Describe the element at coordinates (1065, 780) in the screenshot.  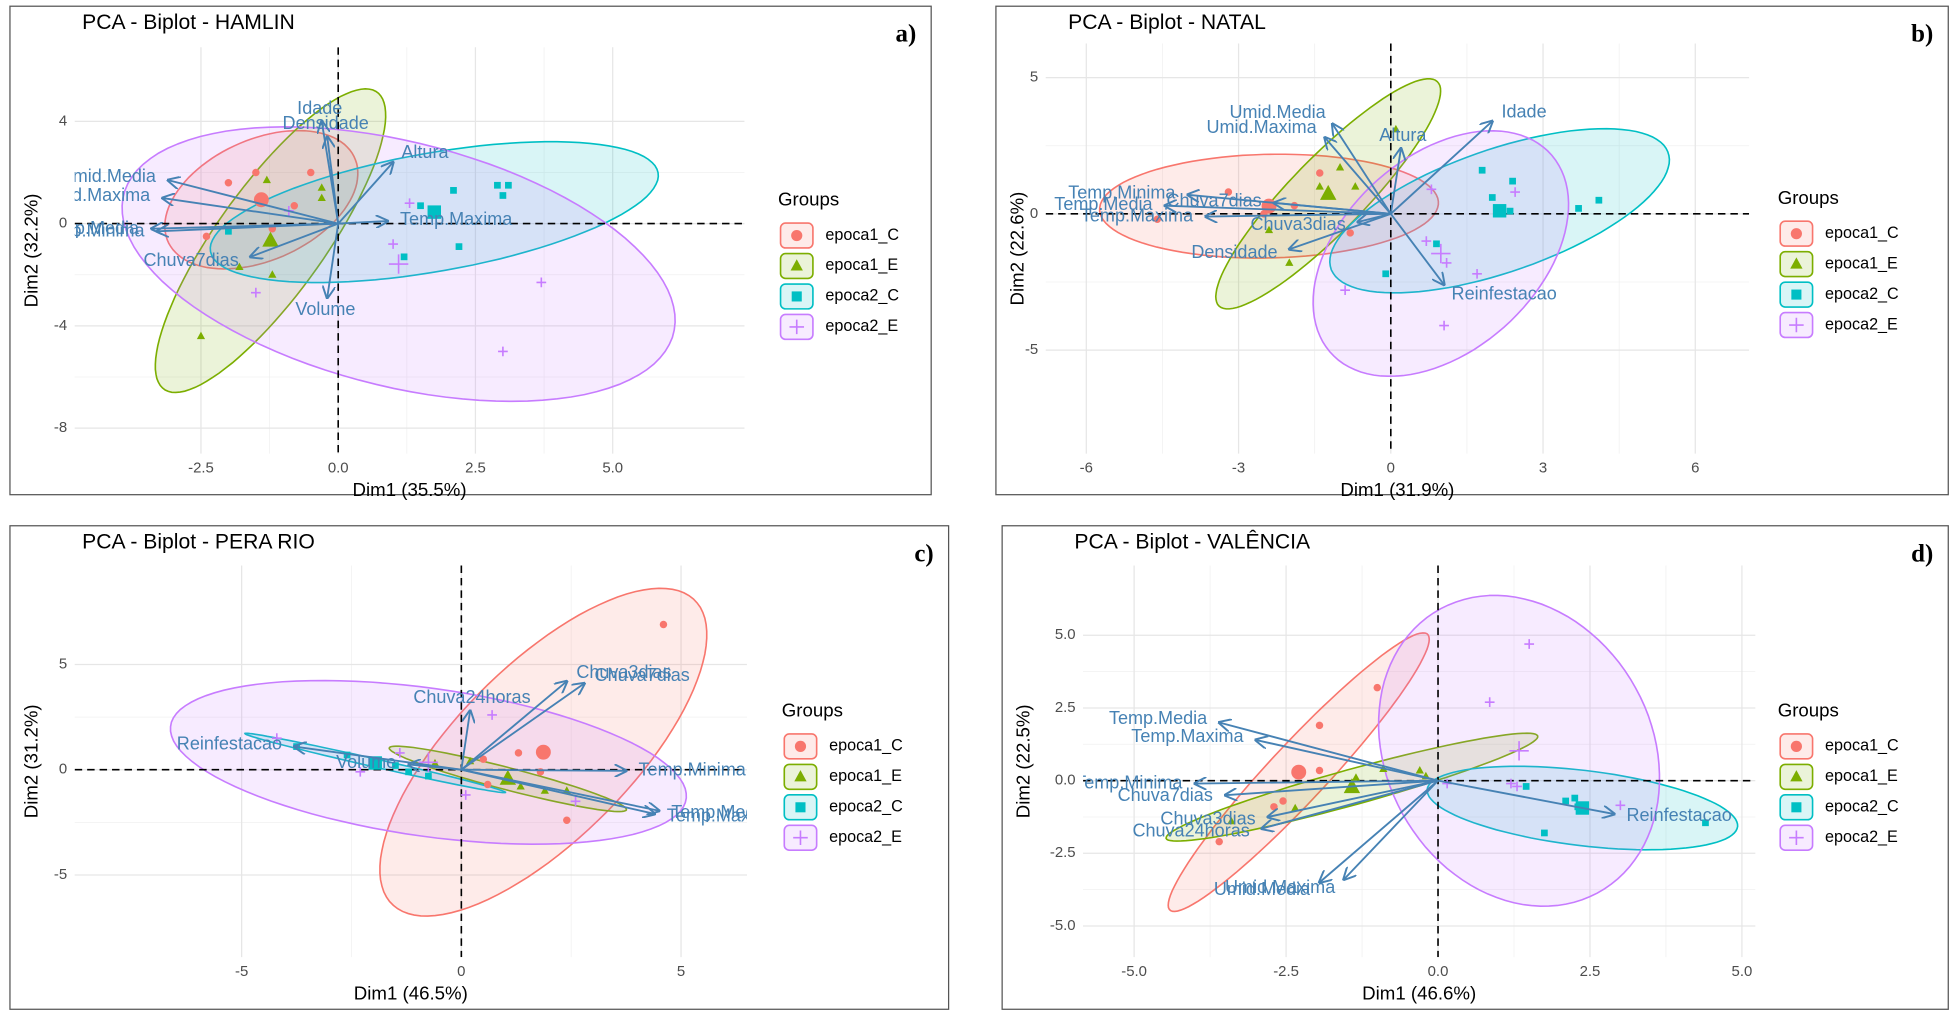
I see `y-tick-label: 0.0` at that location.